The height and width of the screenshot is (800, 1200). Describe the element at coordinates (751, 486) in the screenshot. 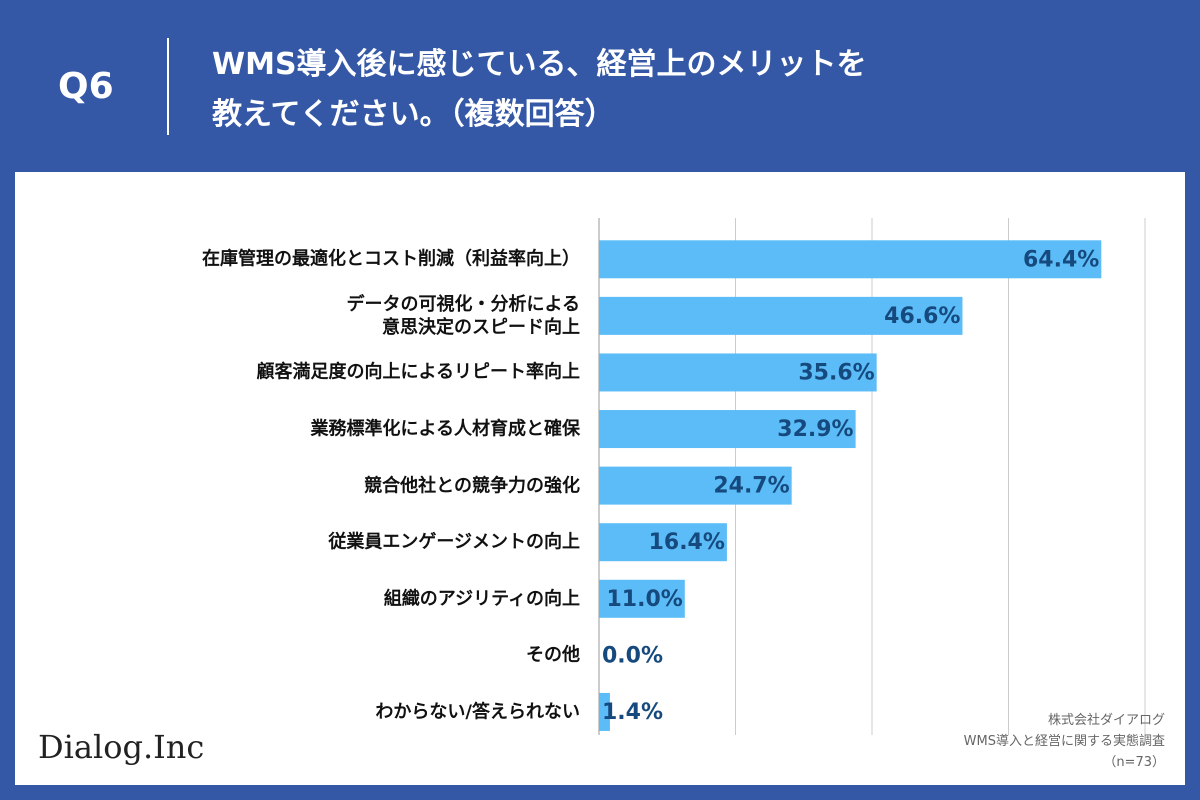

I see `value-label: 24.7%` at that location.